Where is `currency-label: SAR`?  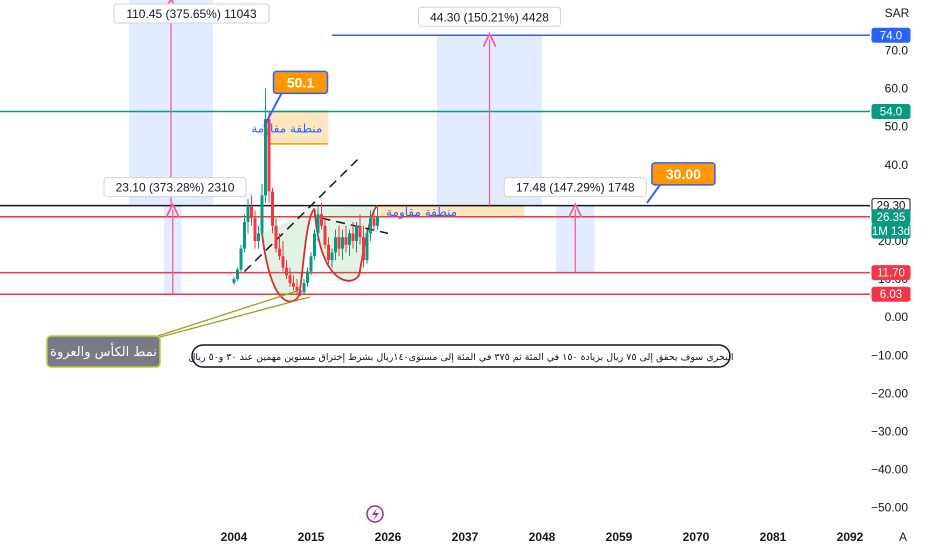 currency-label: SAR is located at coordinates (897, 13).